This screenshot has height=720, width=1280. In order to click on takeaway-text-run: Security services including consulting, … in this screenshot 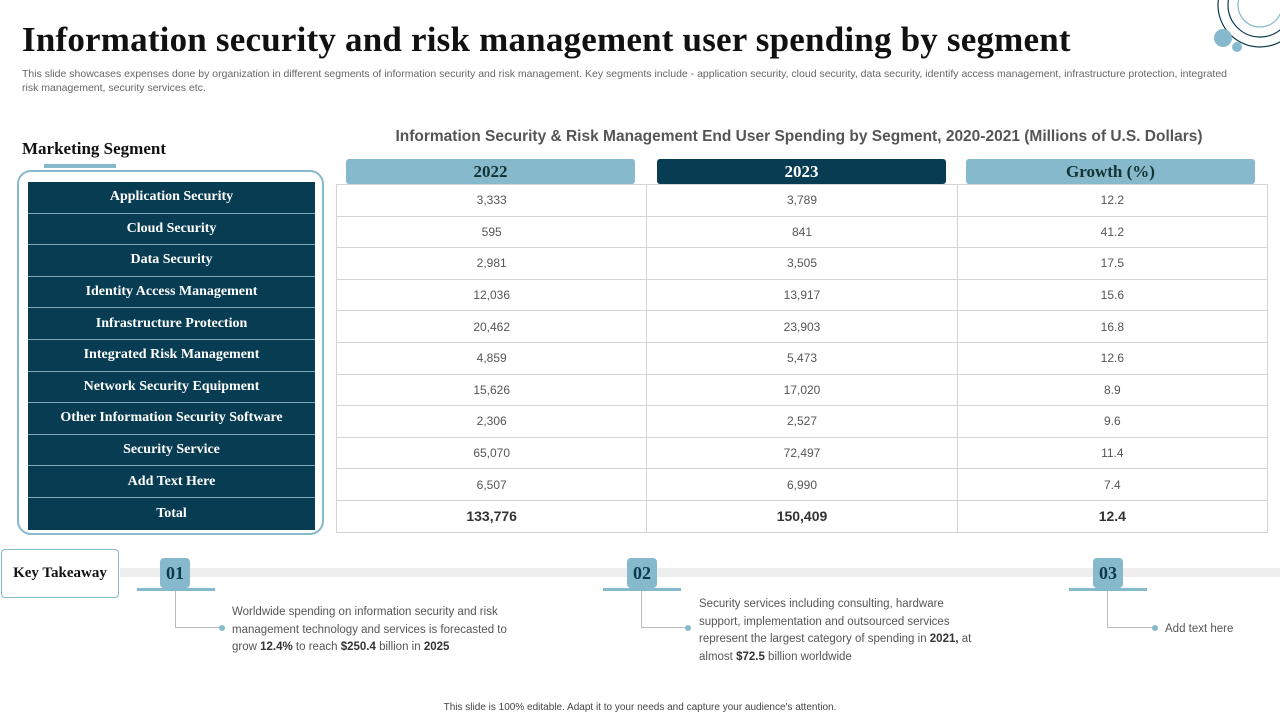, I will do `click(824, 621)`.